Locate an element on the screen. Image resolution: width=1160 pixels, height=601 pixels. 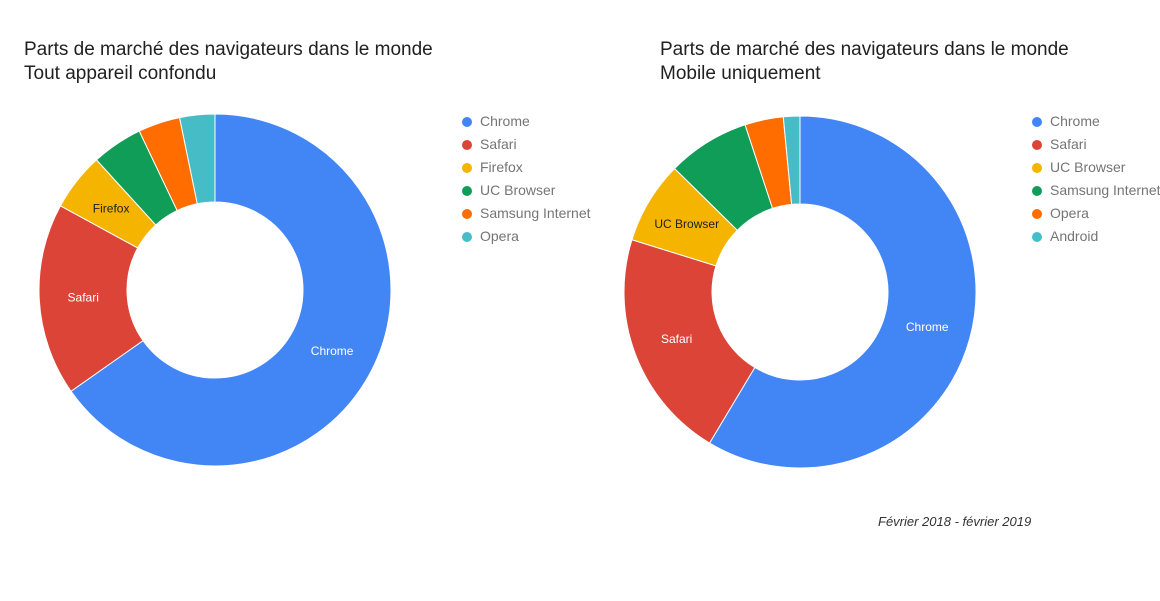
slice-label-firefox: Firefox is located at coordinates (111, 209).